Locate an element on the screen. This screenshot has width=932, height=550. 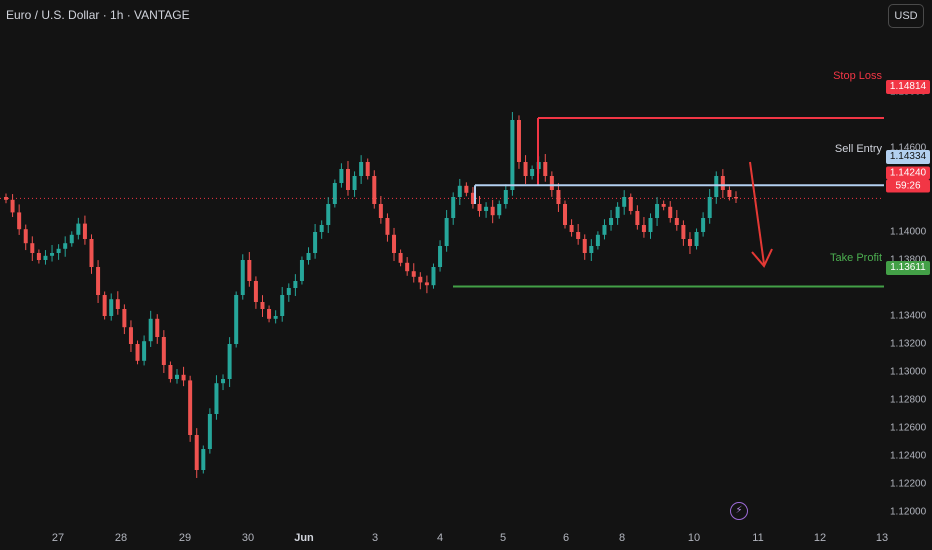
lightning-bolt-icon: ⚡ is located at coordinates (739, 511).